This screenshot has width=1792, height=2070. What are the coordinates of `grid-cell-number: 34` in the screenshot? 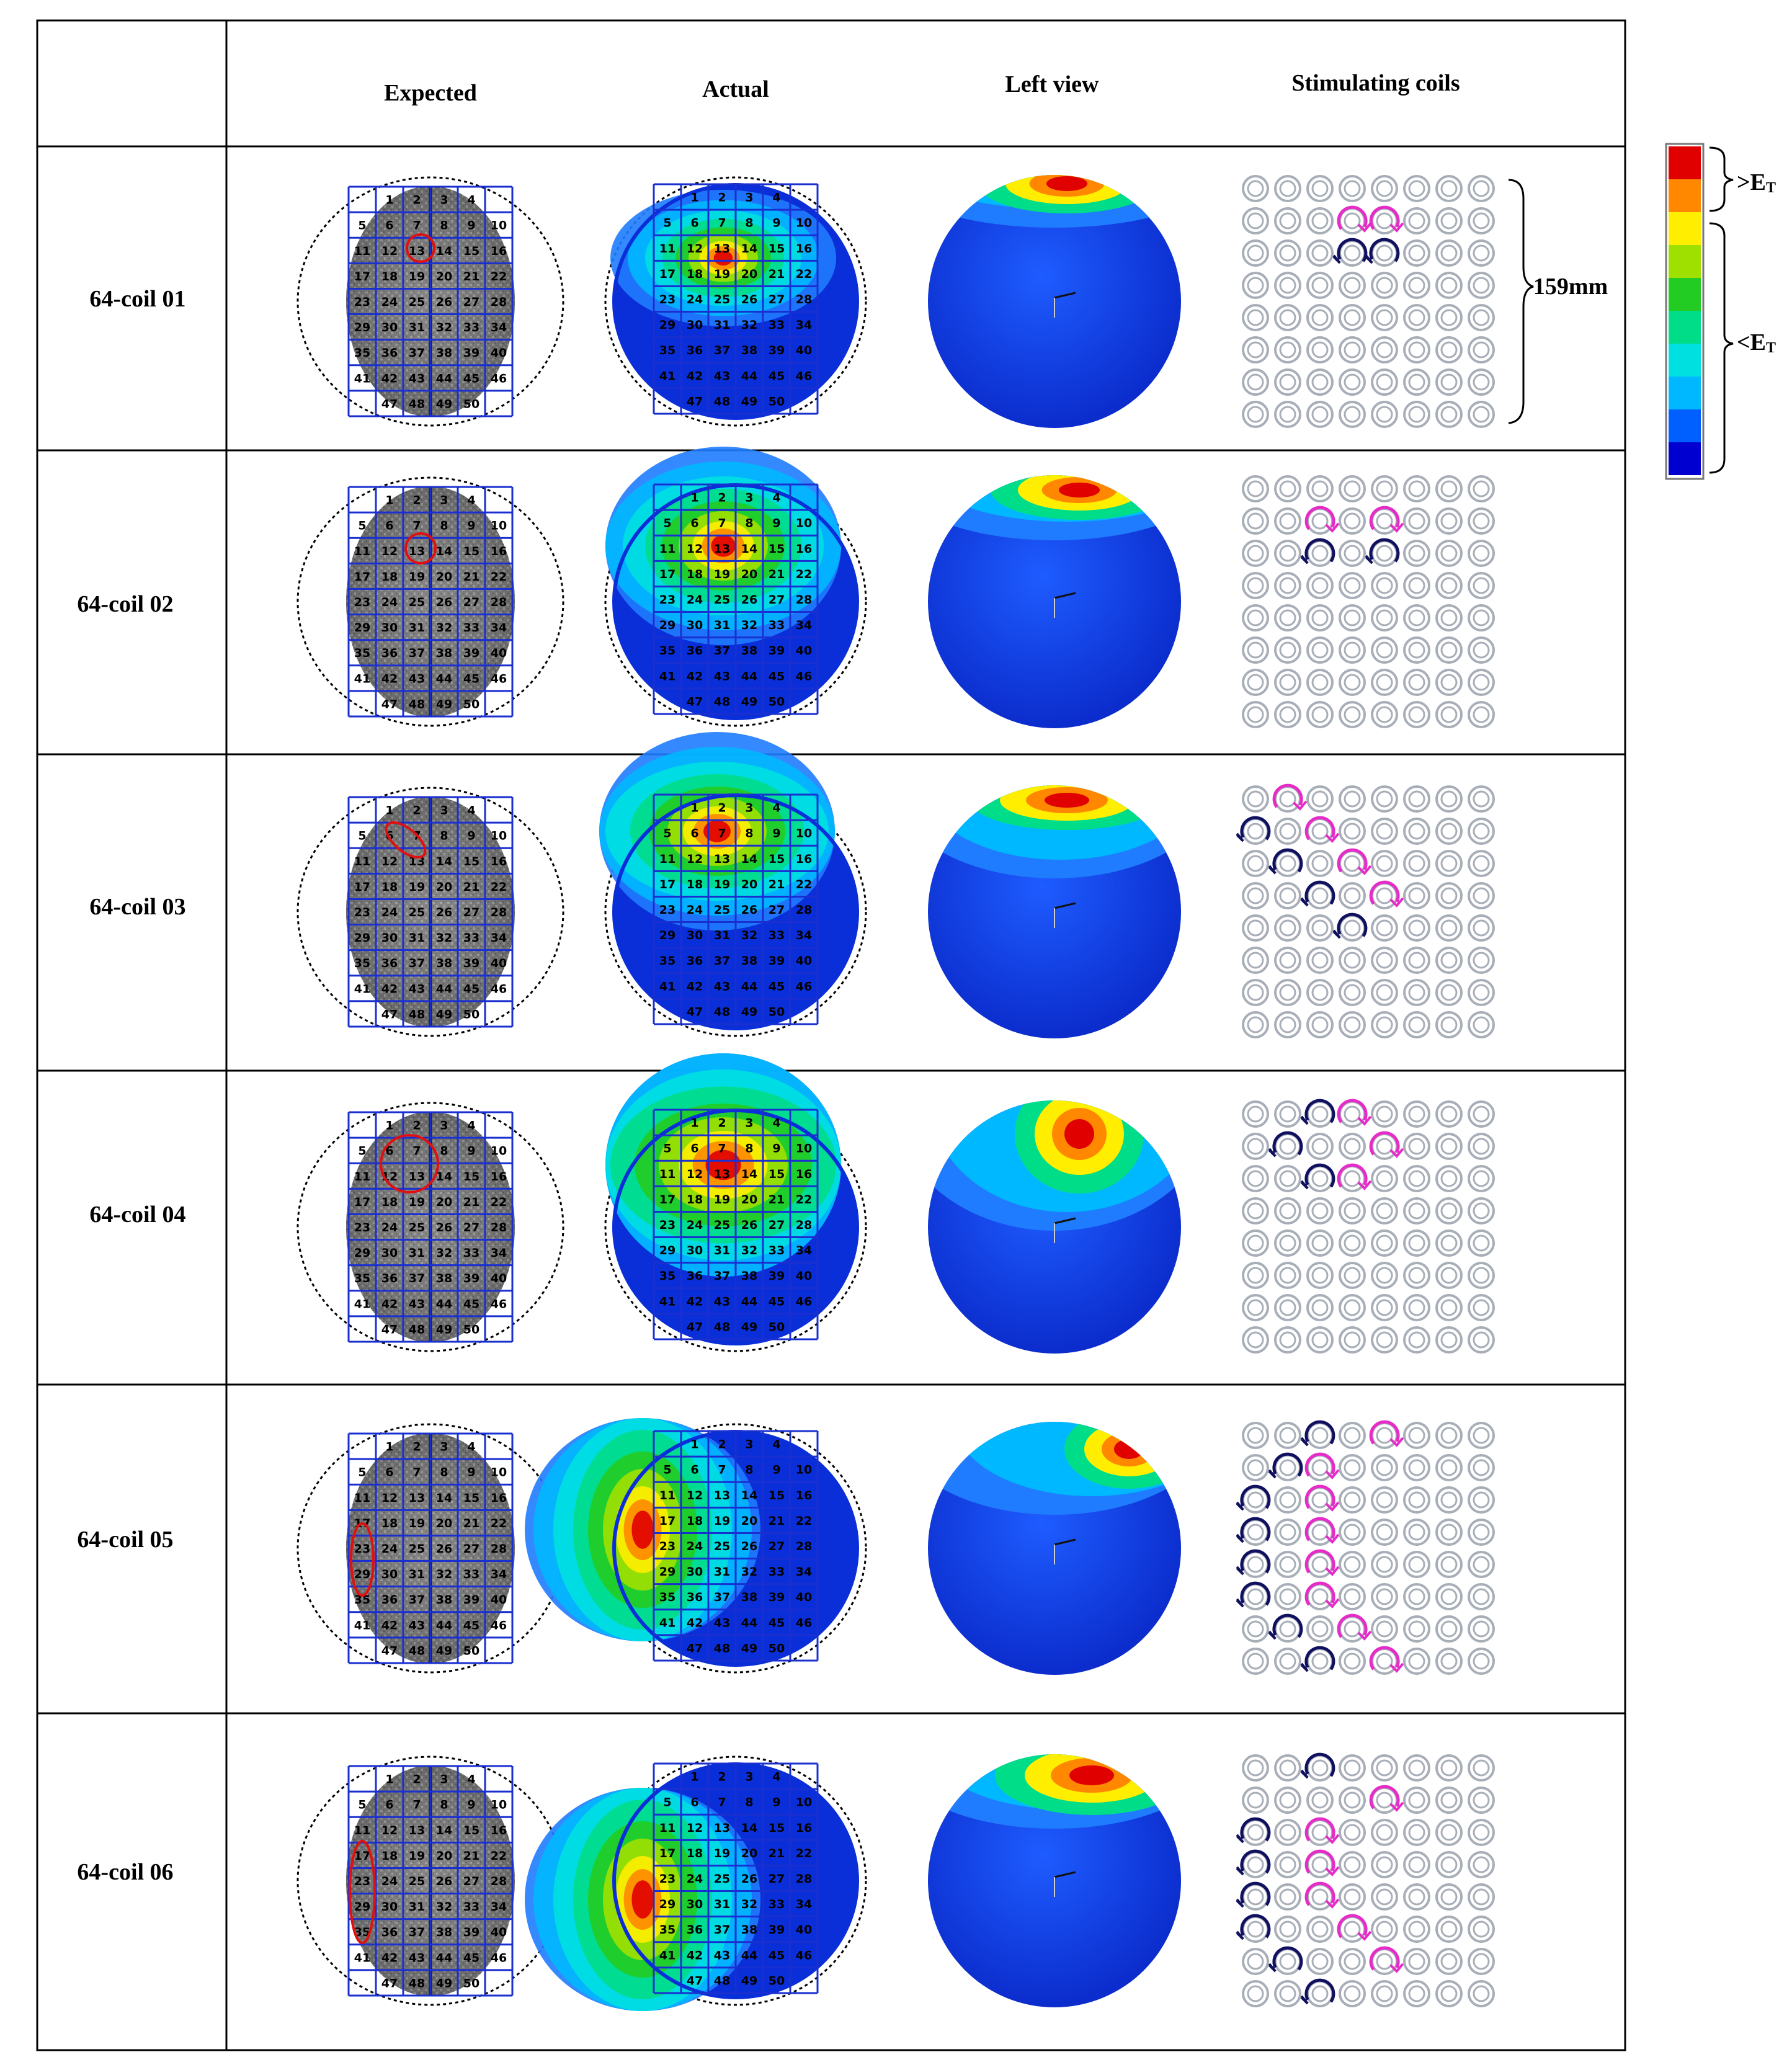 It's located at (499, 1907).